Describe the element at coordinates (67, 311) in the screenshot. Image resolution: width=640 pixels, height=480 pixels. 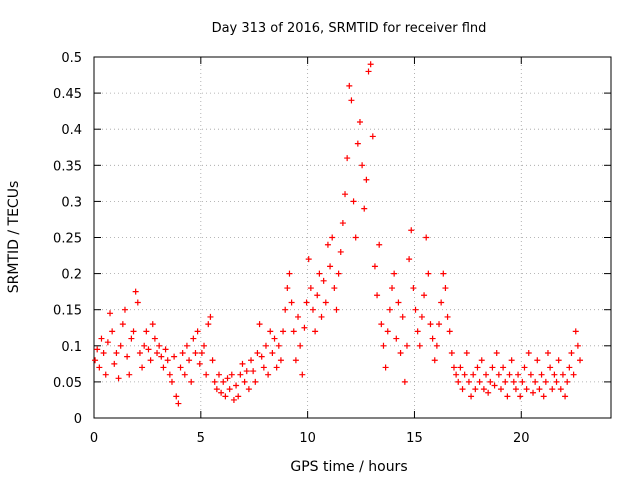
I see `y-tick-label: 0.15` at that location.